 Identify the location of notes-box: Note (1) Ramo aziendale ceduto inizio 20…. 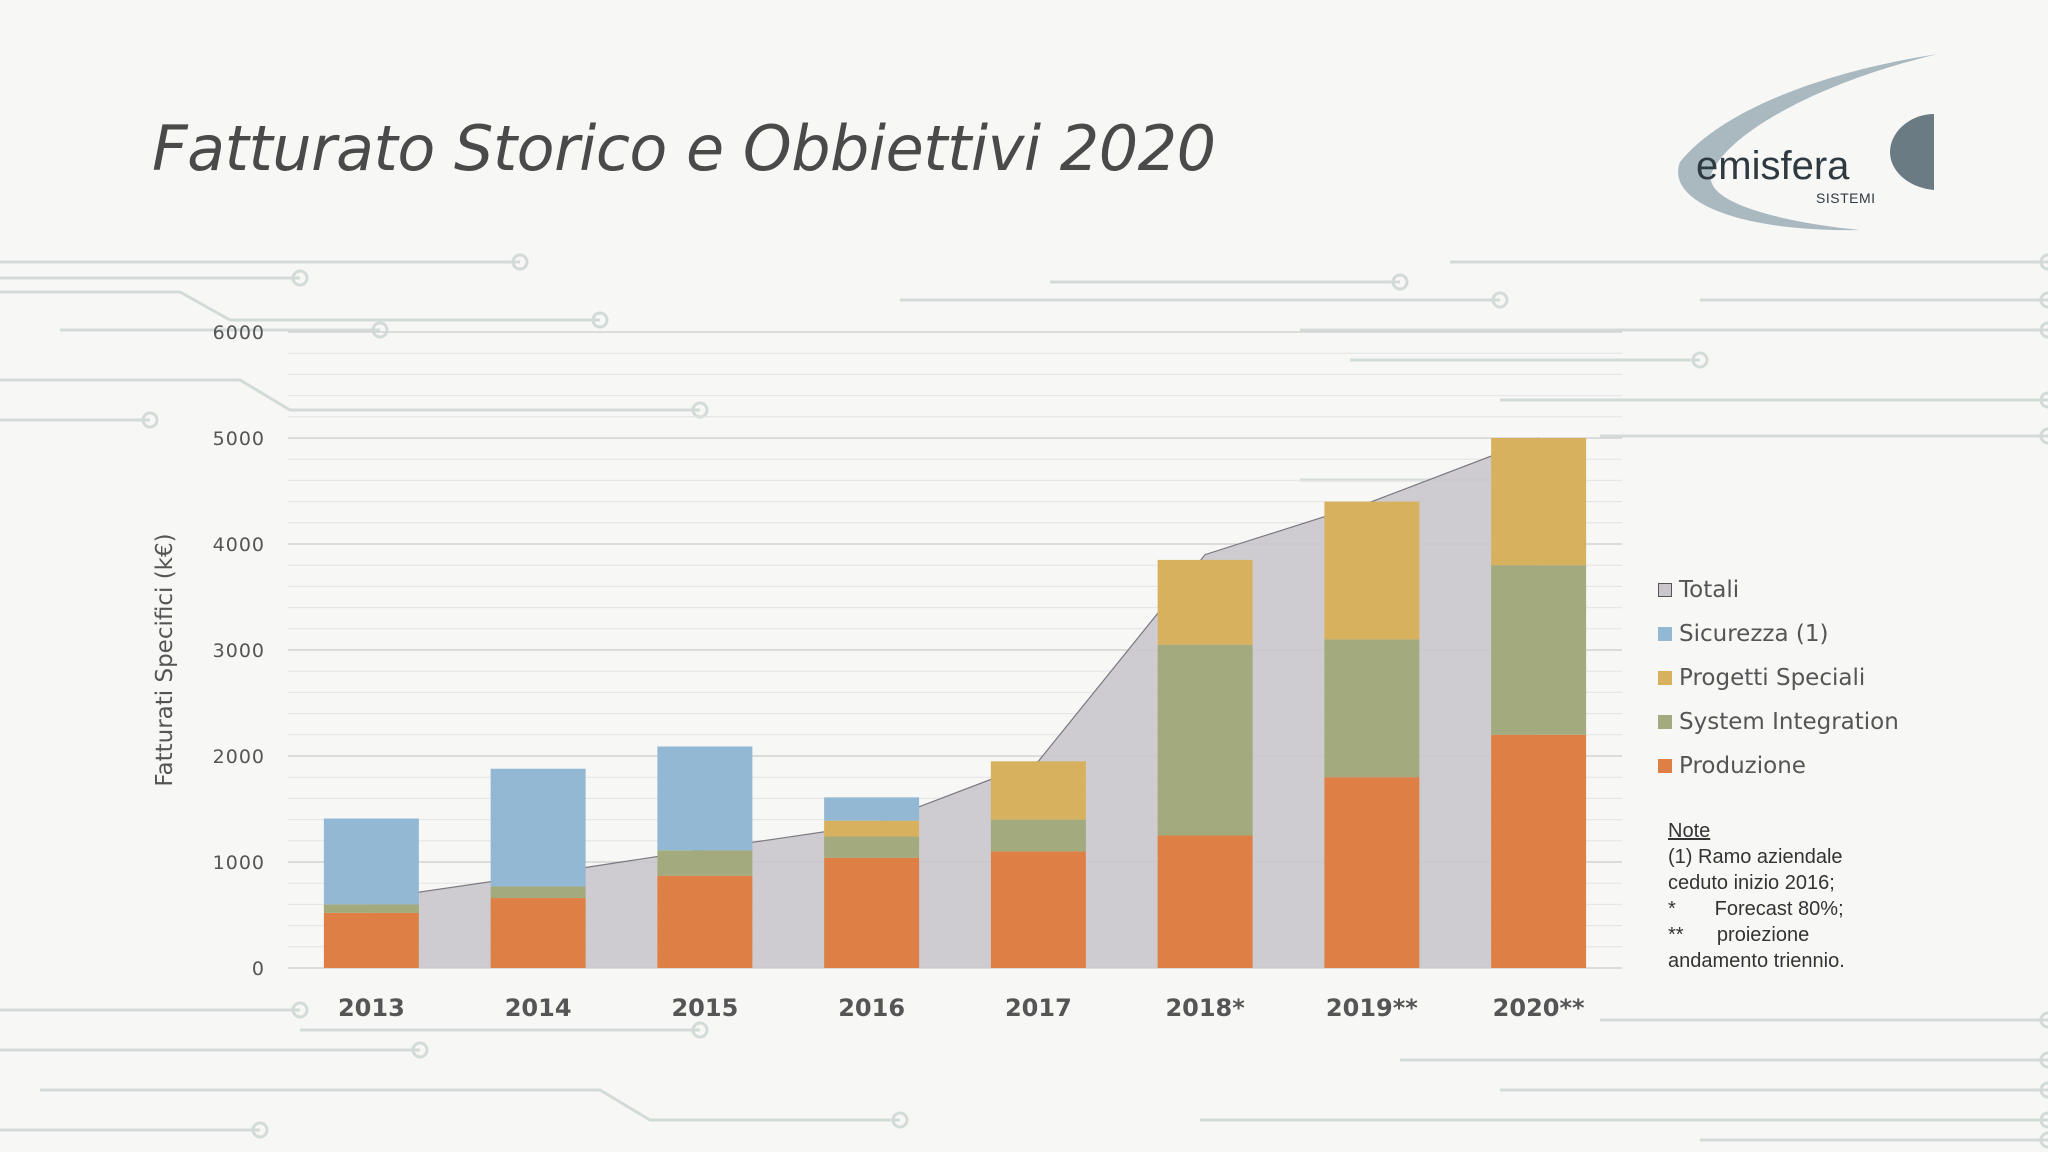
(1756, 896).